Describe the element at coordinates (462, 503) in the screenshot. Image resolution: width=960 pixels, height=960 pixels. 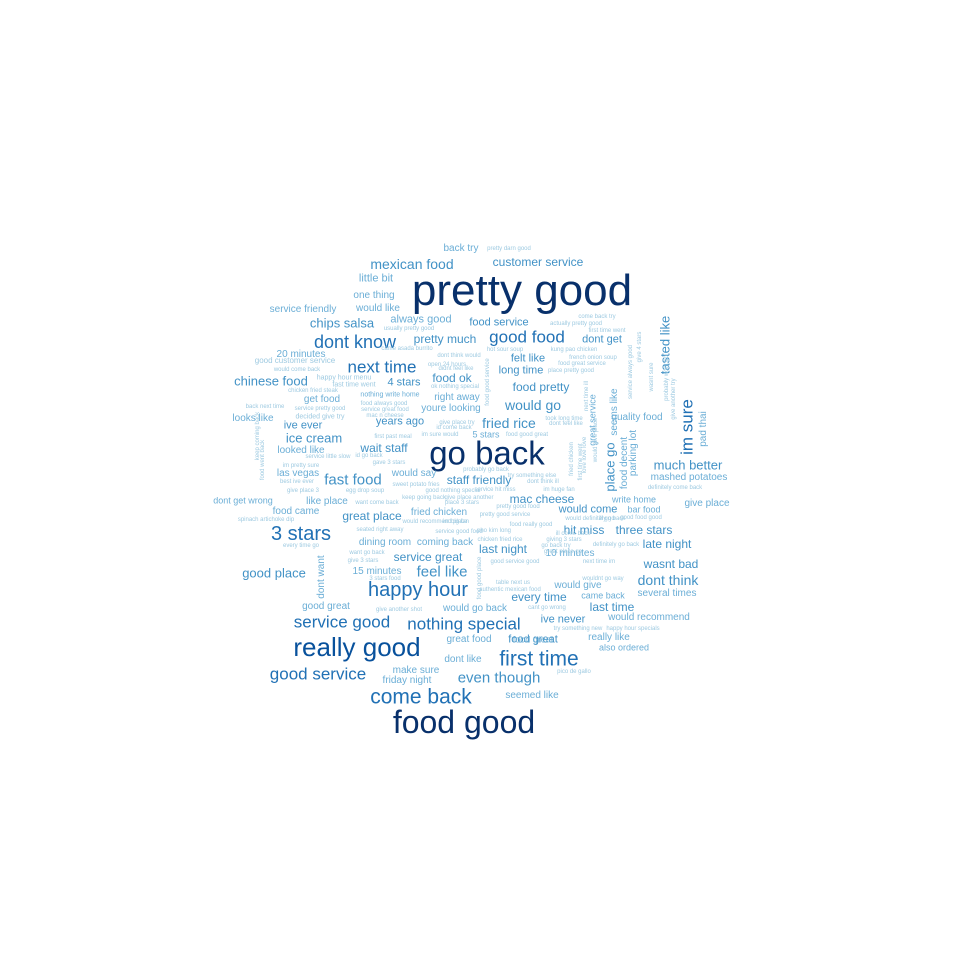
I see `word-place-3-stars: place 3 stars` at that location.